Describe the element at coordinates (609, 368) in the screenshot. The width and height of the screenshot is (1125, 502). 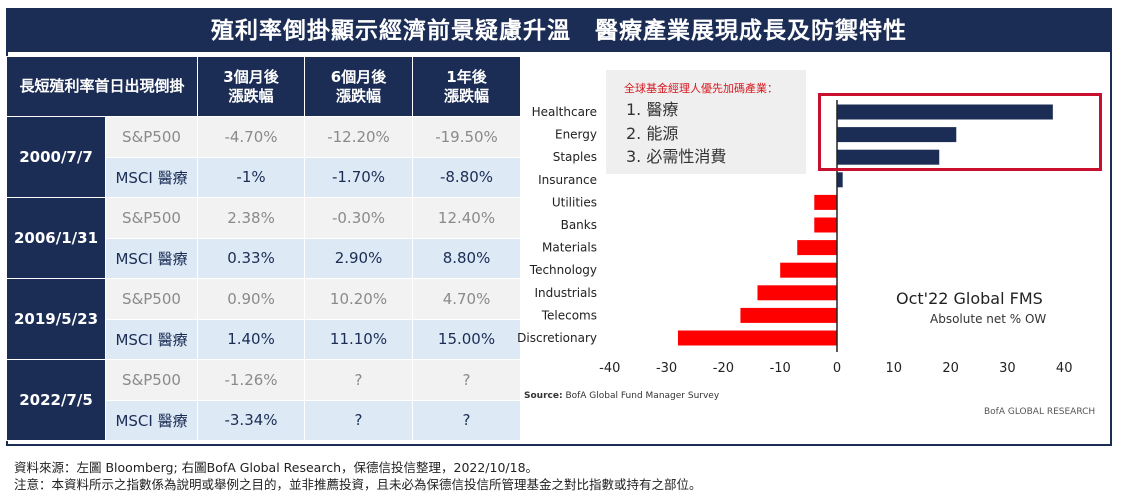
I see `x-tick-label: -40` at that location.